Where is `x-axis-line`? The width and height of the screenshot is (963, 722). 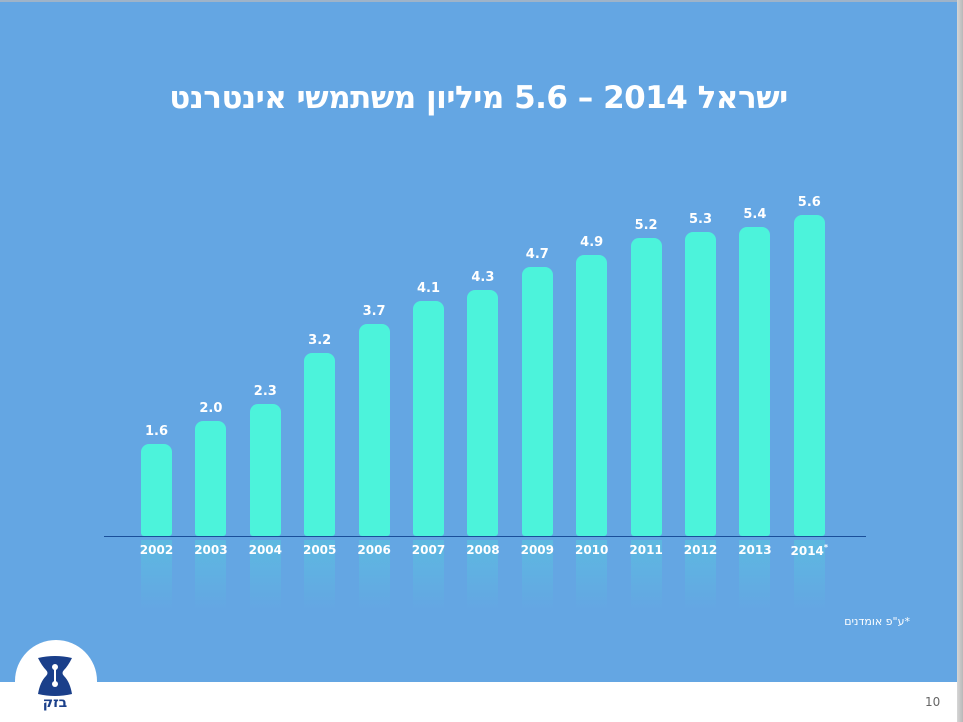
x-axis-line is located at coordinates (485, 536).